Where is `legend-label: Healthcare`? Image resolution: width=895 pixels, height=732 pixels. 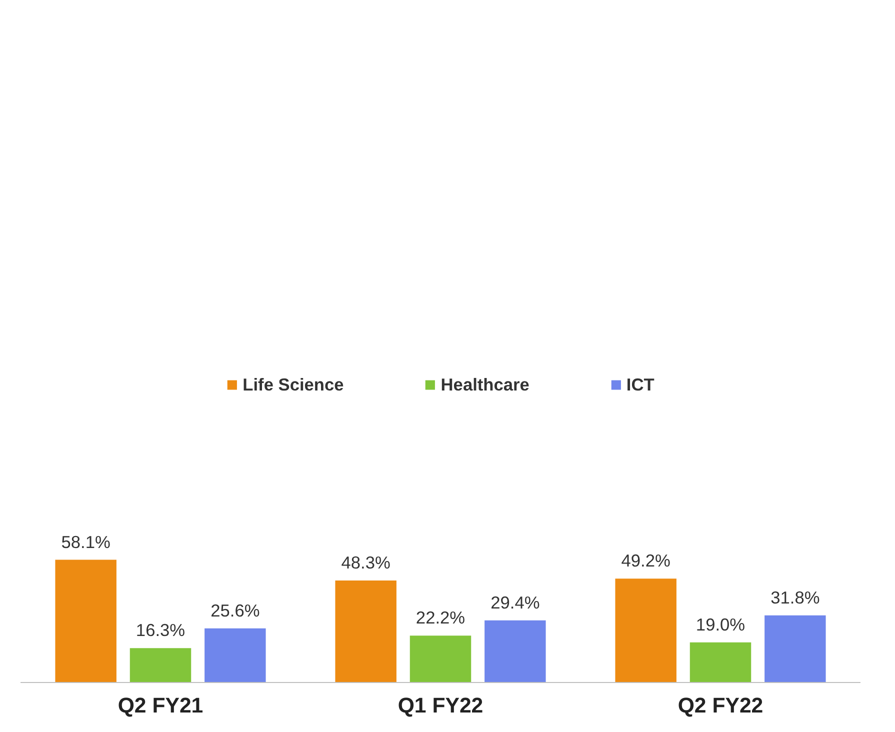 legend-label: Healthcare is located at coordinates (485, 385).